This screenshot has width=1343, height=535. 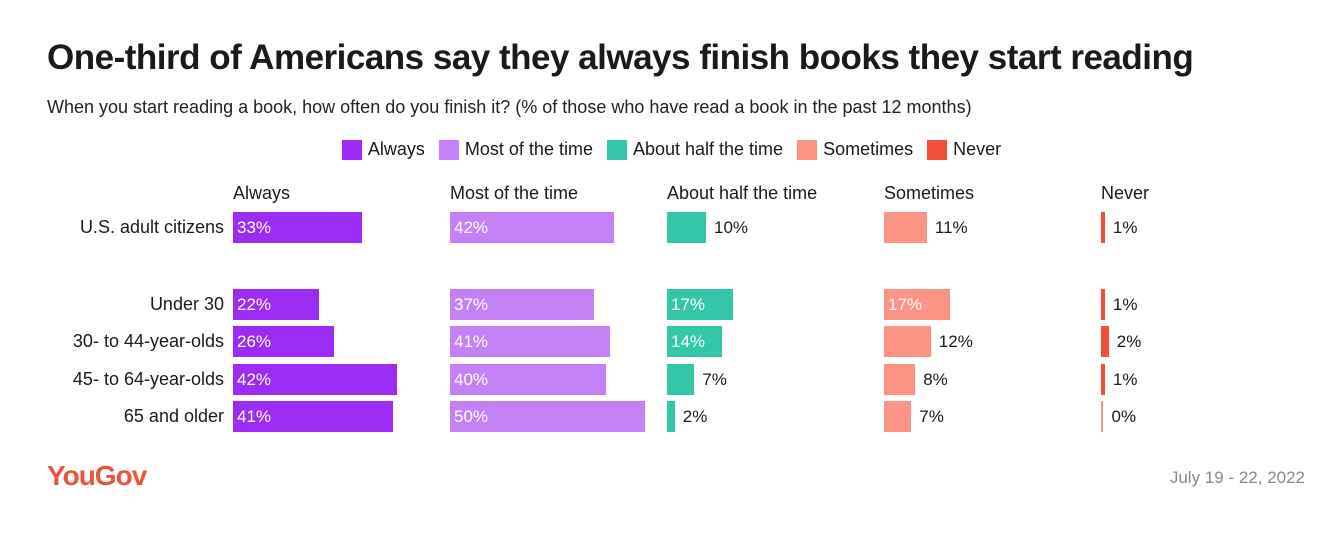 What do you see at coordinates (254, 227) in the screenshot?
I see `value-label-always-u-s-adult-citizens: 33%` at bounding box center [254, 227].